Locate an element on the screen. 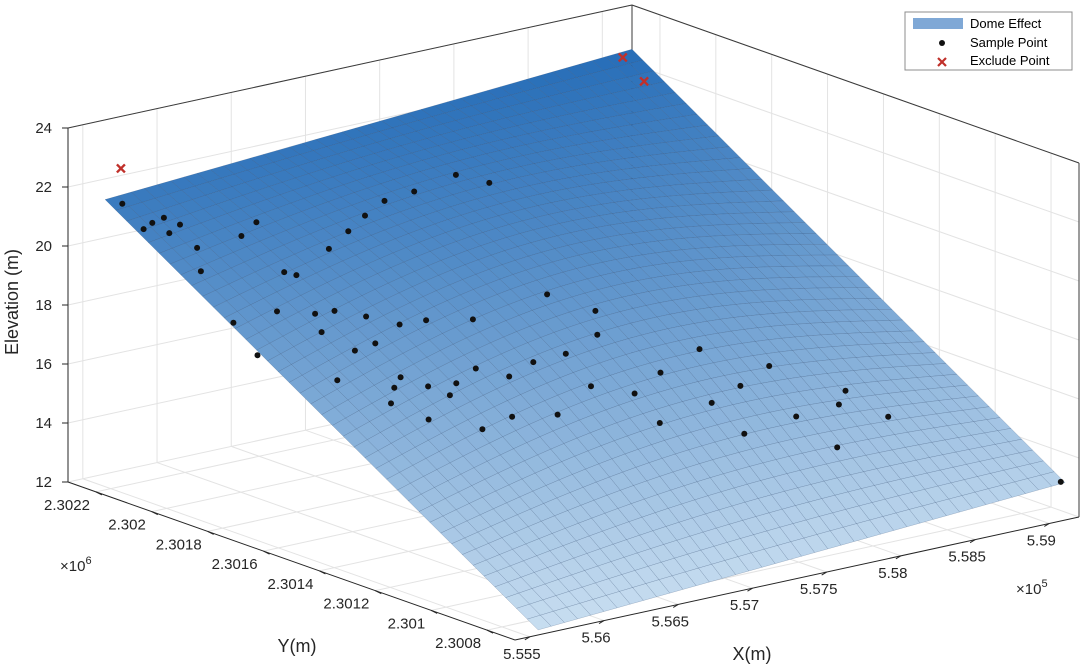 Image resolution: width=1080 pixels, height=666 pixels. legend-exclude-label: Exclude Point is located at coordinates (1010, 60).